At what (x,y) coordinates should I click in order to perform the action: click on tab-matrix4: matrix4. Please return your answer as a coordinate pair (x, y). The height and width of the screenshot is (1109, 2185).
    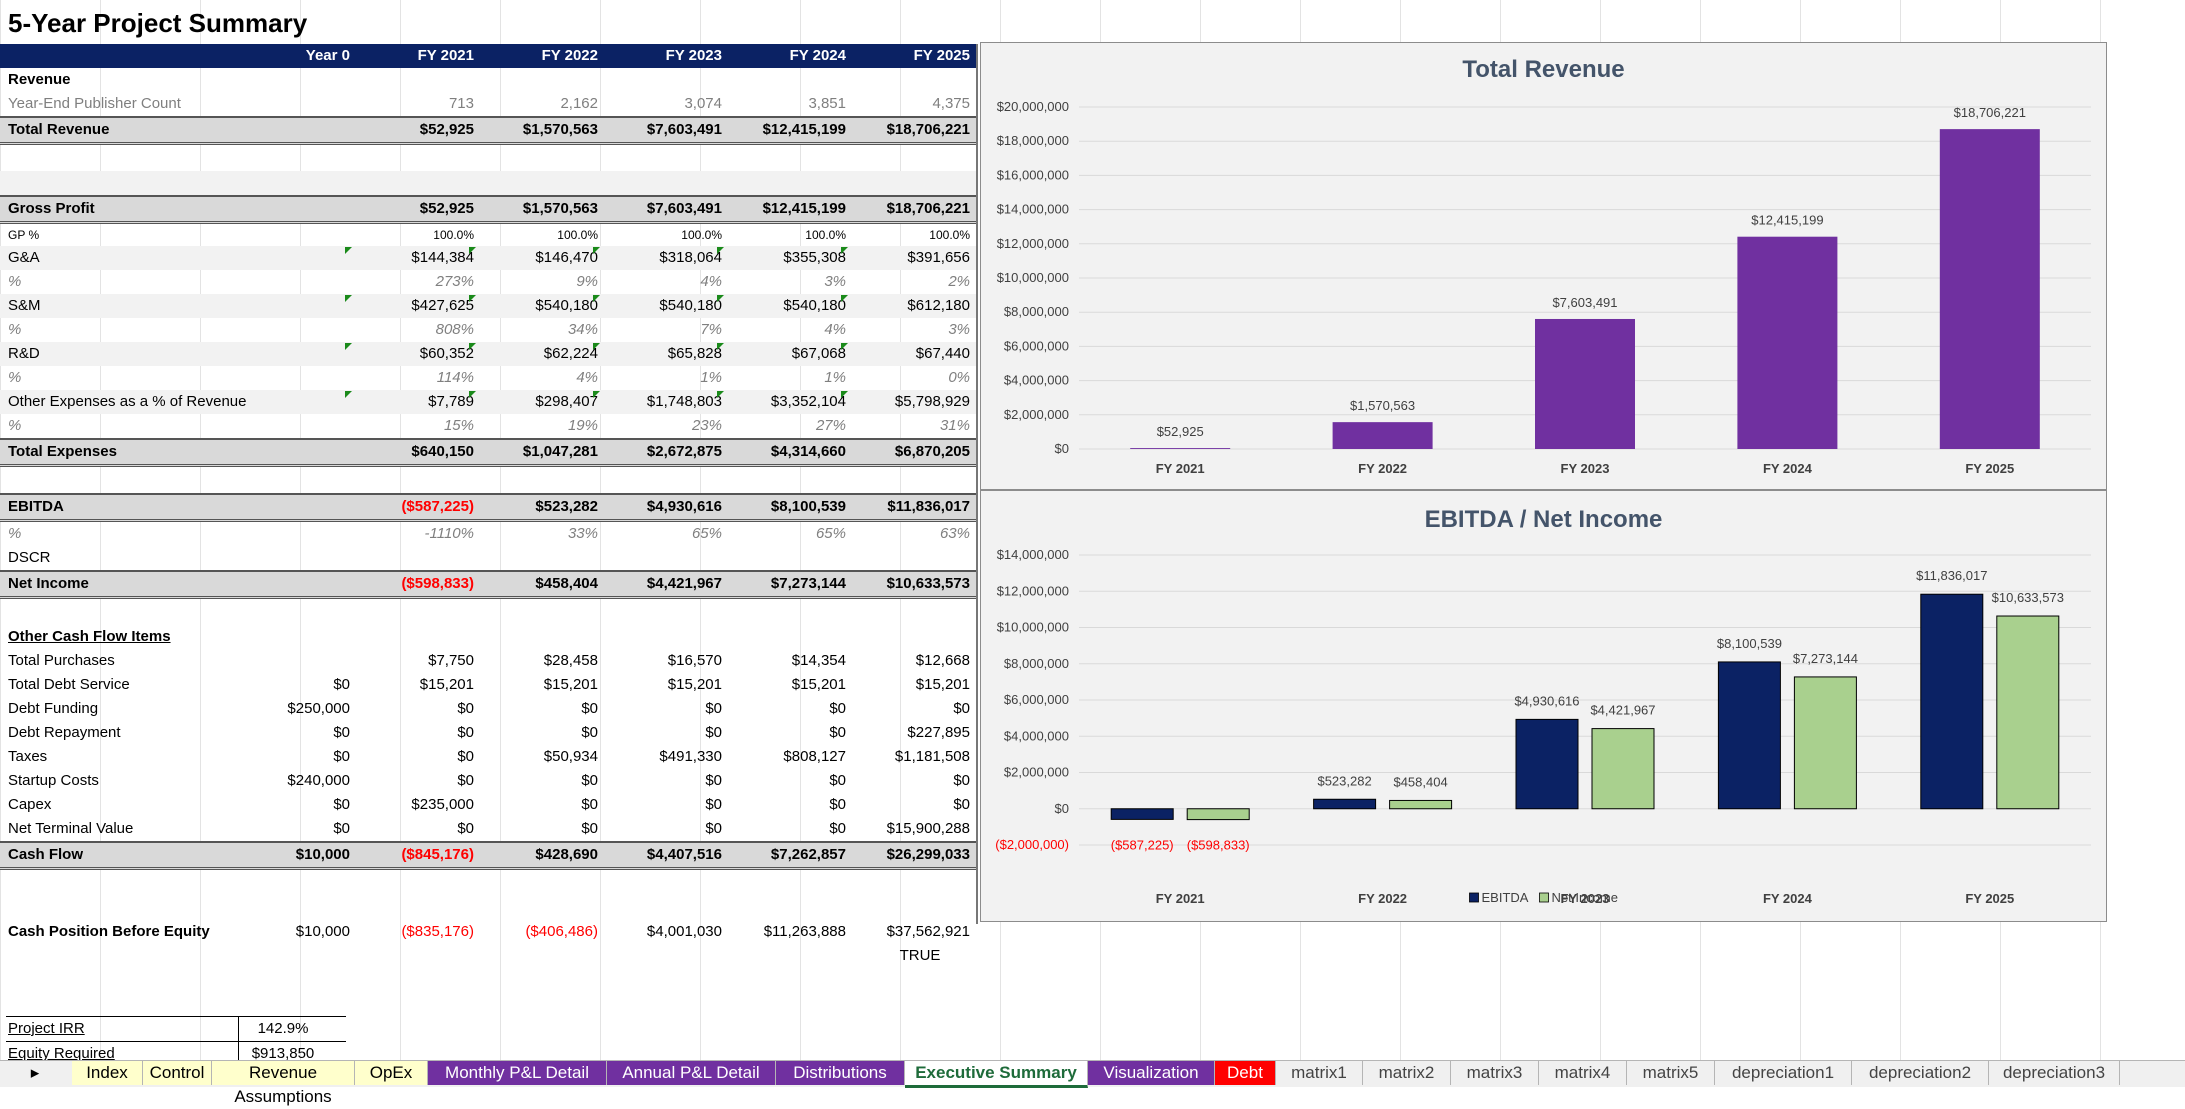
    Looking at the image, I should click on (1583, 1073).